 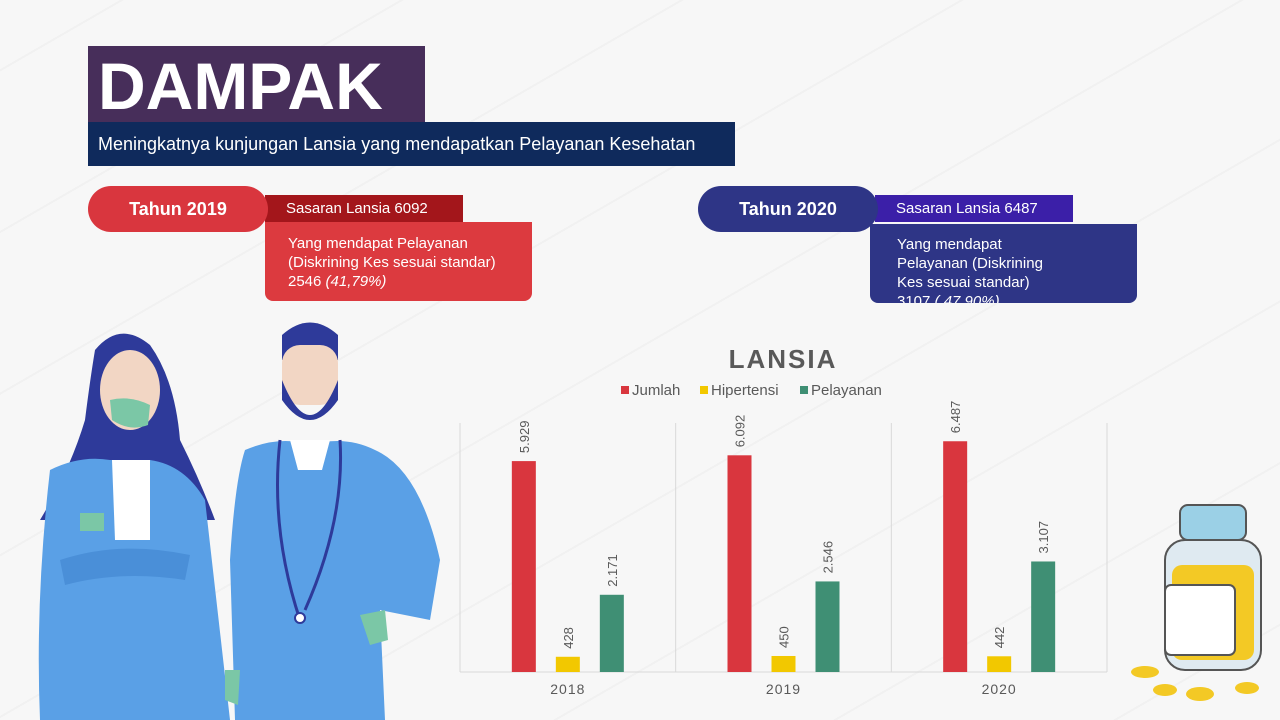 I want to click on value-label: 6.092, so click(x=740, y=431).